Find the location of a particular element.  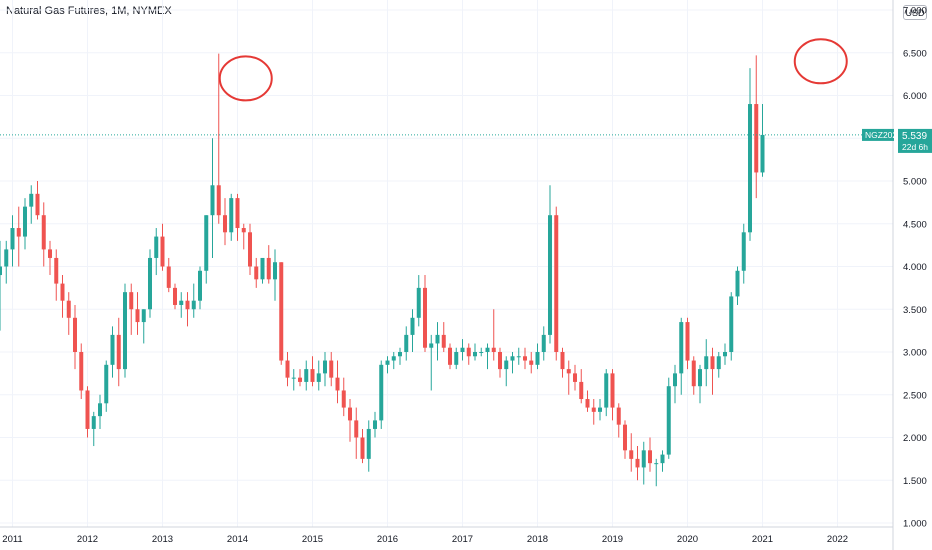

y-tick-label: 4.500 is located at coordinates (915, 224).